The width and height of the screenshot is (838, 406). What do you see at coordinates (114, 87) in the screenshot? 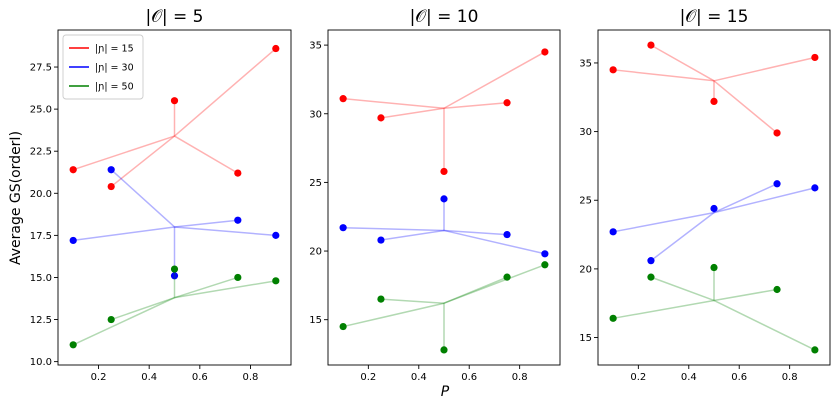
I see `legend-entry-label: |ɲ| = 50` at bounding box center [114, 87].